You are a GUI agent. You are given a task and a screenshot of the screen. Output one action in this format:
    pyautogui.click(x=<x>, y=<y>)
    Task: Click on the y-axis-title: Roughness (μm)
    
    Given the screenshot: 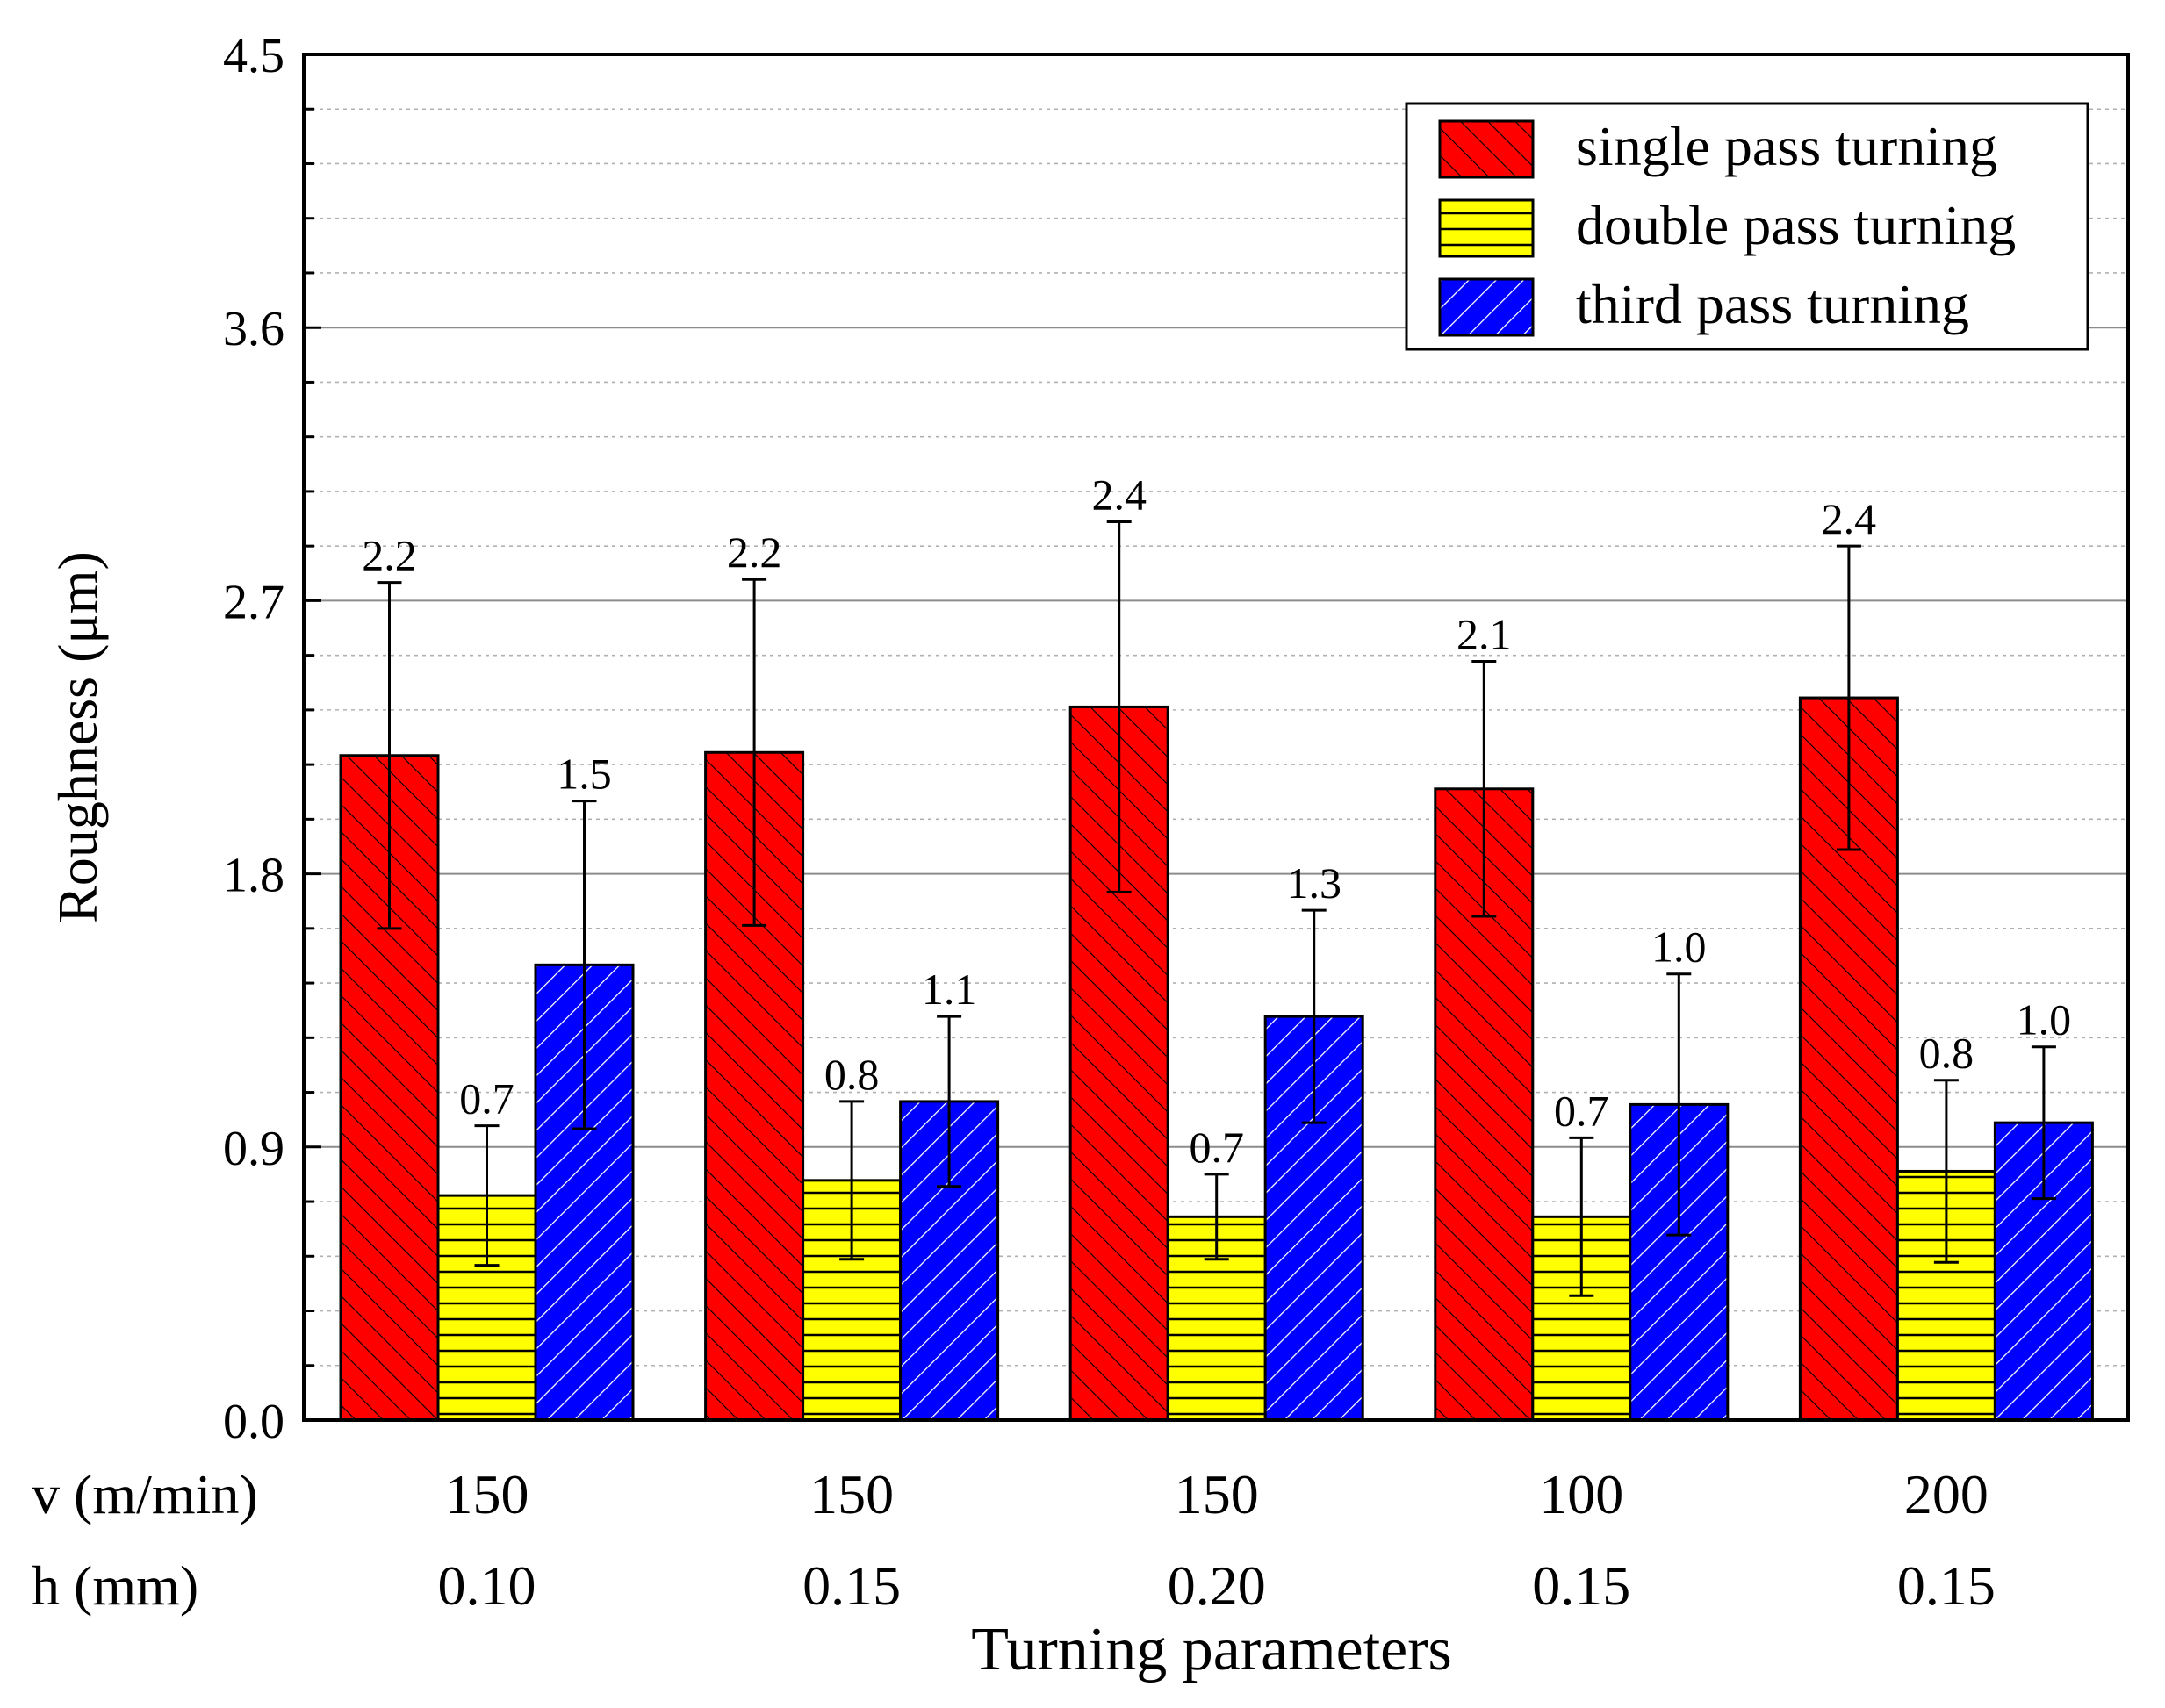 What is the action you would take?
    pyautogui.click(x=78, y=737)
    